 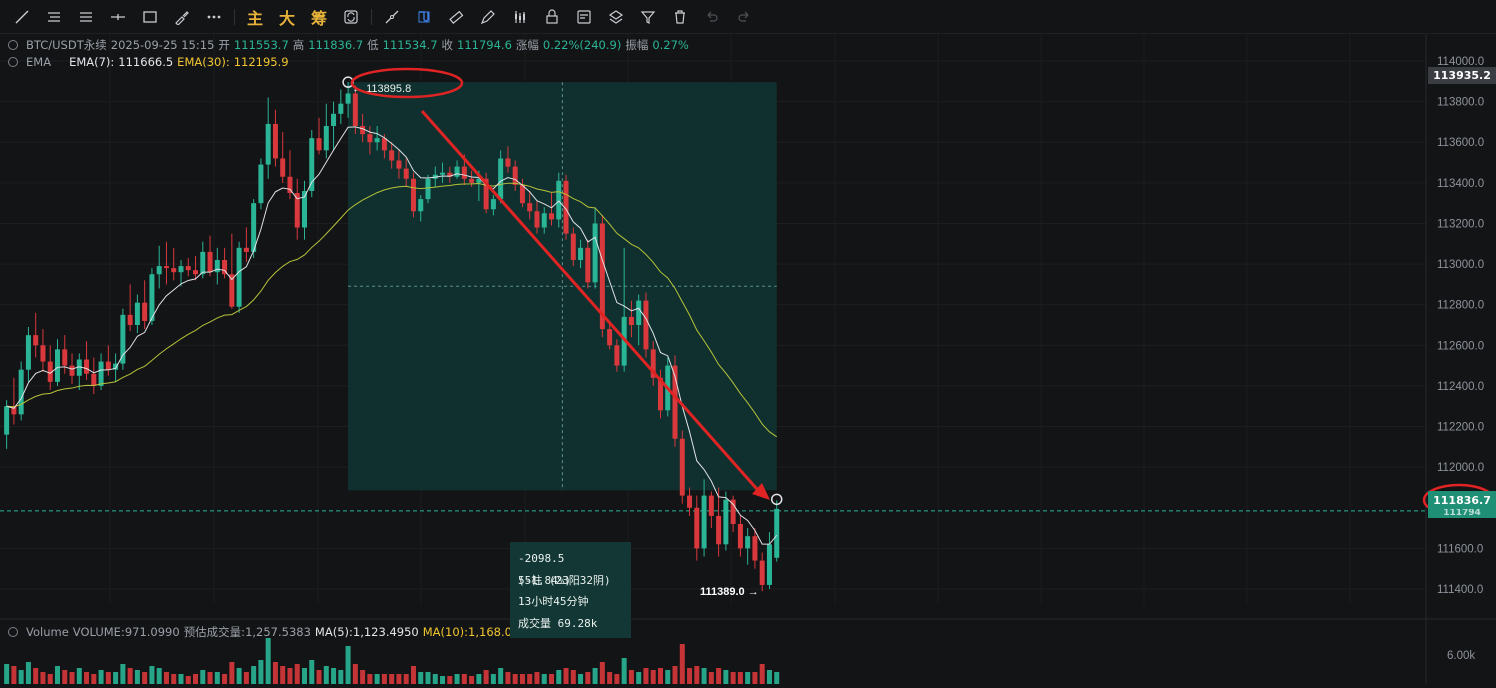 I want to click on more-icon, so click(x=214, y=17).